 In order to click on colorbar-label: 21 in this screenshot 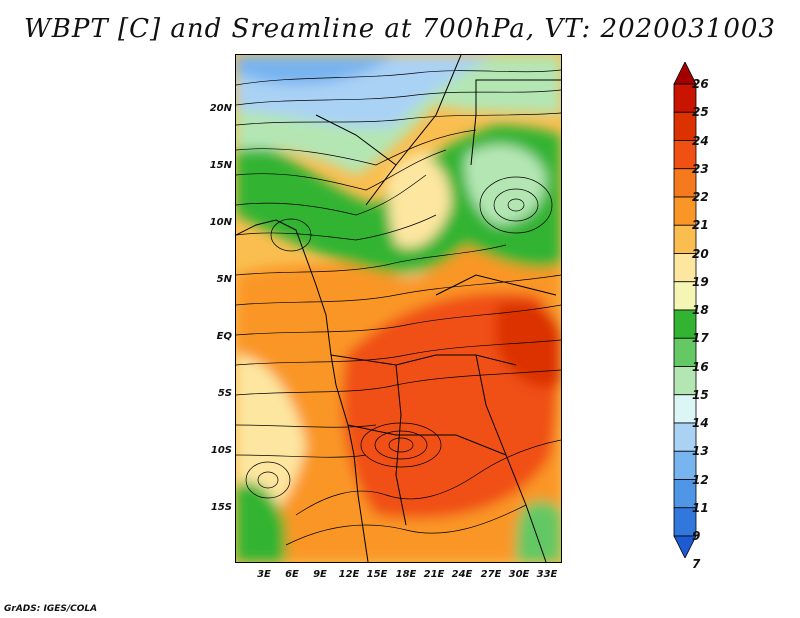, I will do `click(700, 225)`.